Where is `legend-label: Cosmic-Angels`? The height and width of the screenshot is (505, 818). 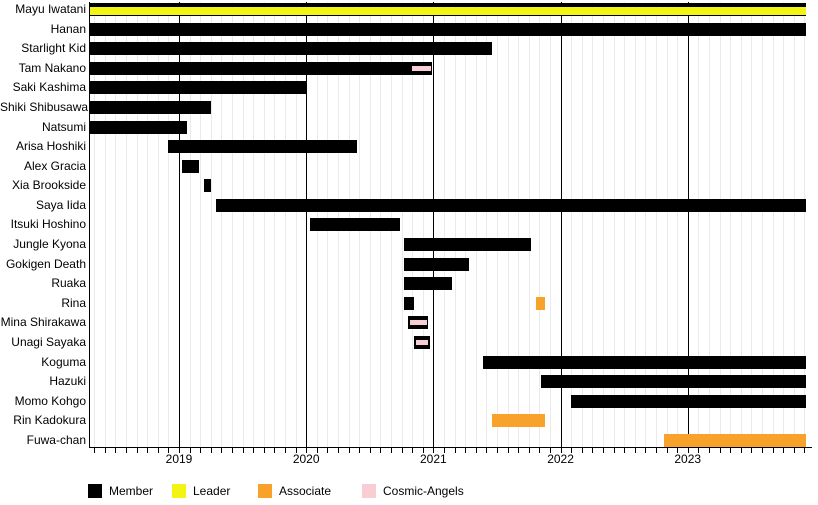 legend-label: Cosmic-Angels is located at coordinates (423, 491).